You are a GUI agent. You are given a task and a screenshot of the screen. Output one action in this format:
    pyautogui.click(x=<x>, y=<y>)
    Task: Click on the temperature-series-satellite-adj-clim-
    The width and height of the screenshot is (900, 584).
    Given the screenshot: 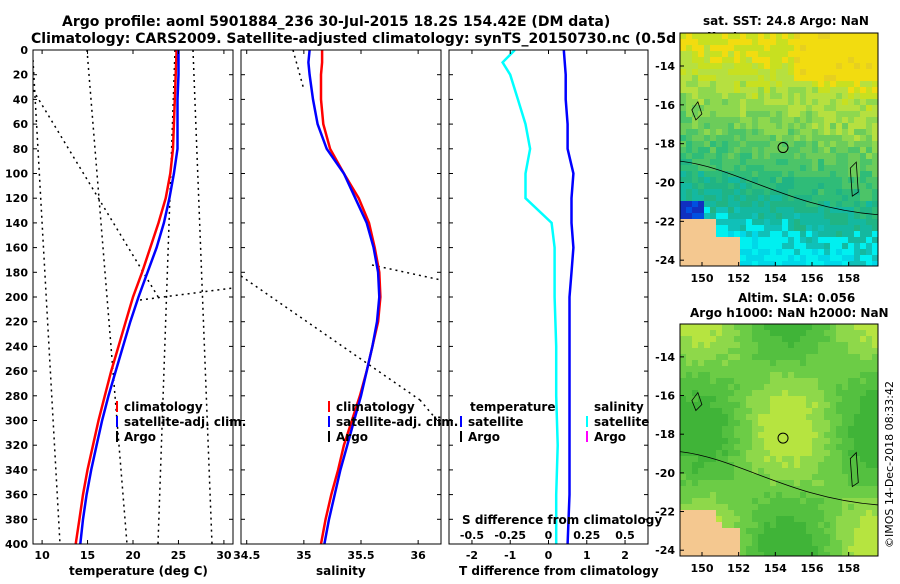 What is the action you would take?
    pyautogui.click(x=129, y=297)
    